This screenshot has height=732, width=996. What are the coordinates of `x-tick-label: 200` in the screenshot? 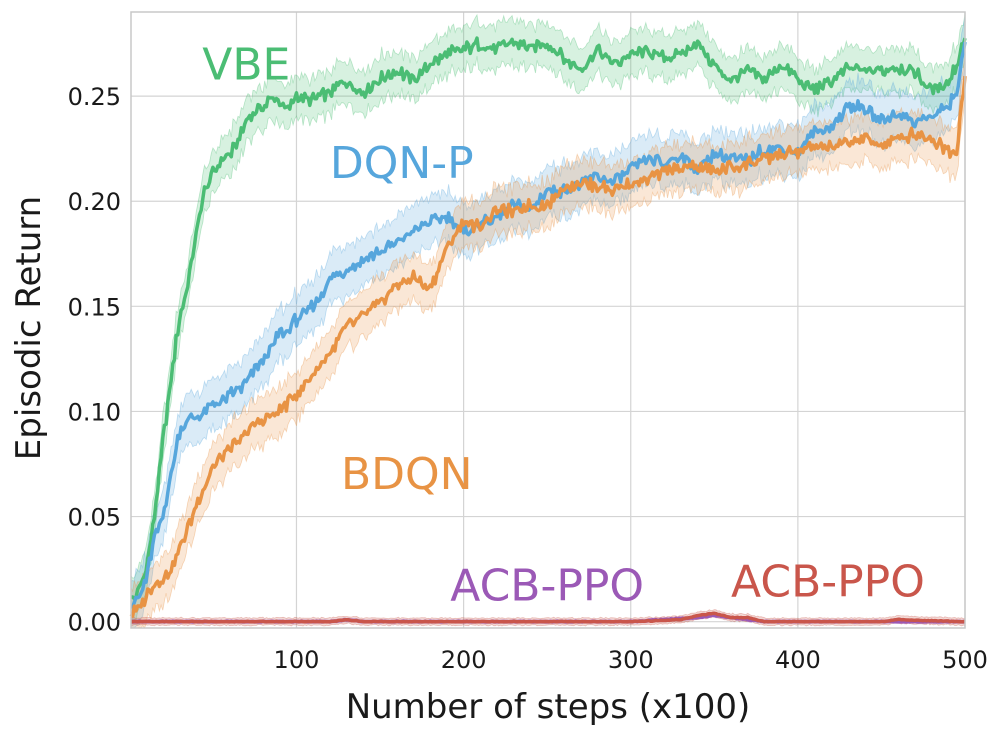 It's located at (464, 660).